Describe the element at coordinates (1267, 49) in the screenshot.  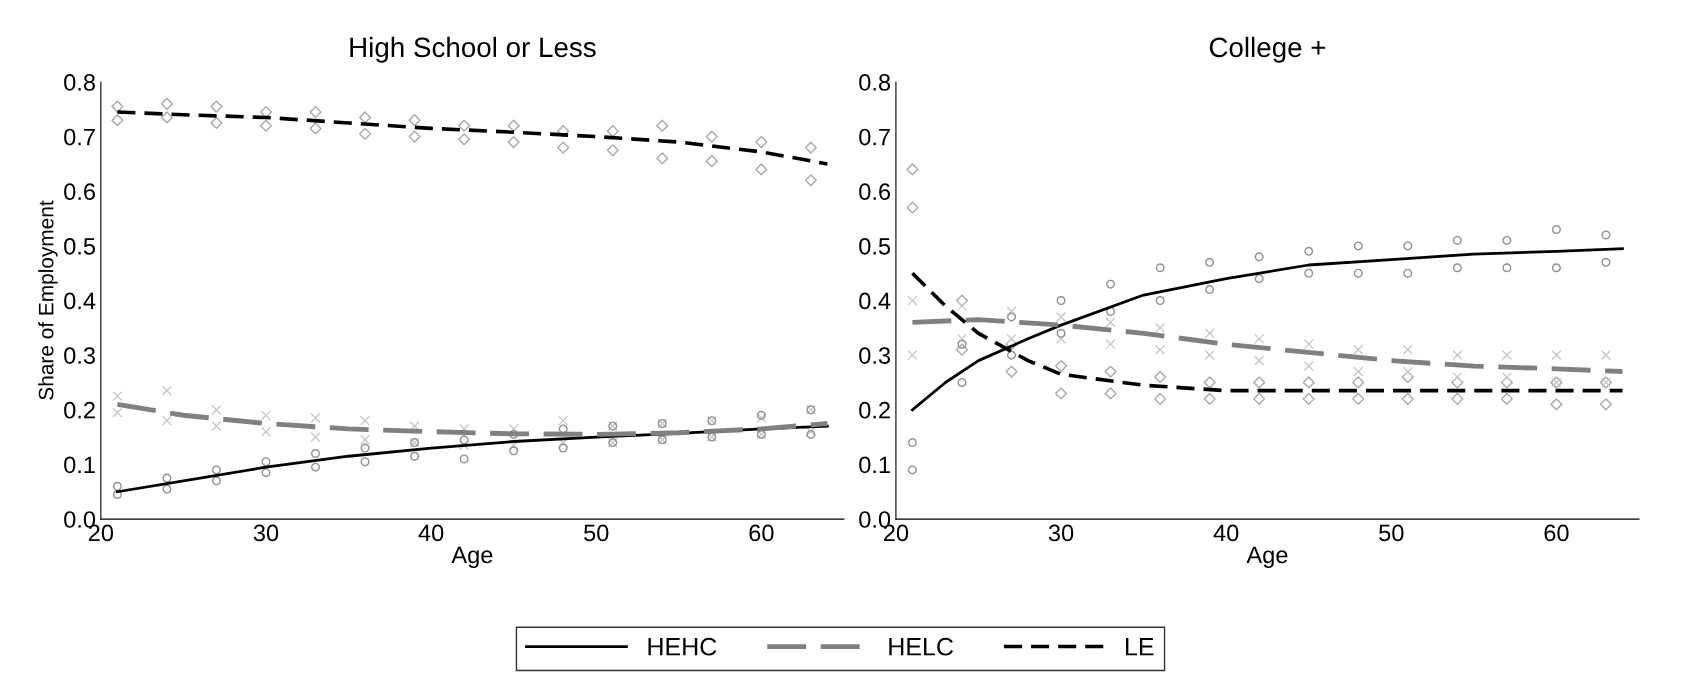
I see `chart-title: College +` at that location.